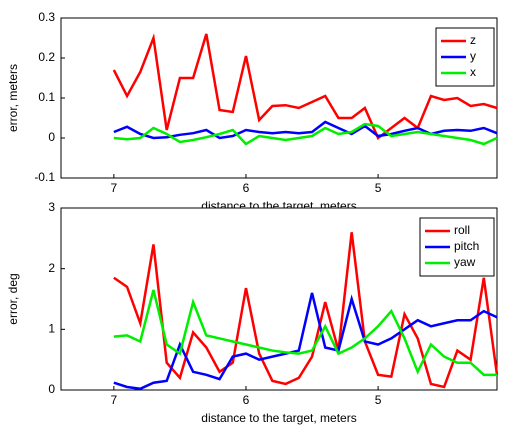 The height and width of the screenshot is (428, 526). What do you see at coordinates (51, 207) in the screenshot?
I see `y-tick-label: 3` at bounding box center [51, 207].